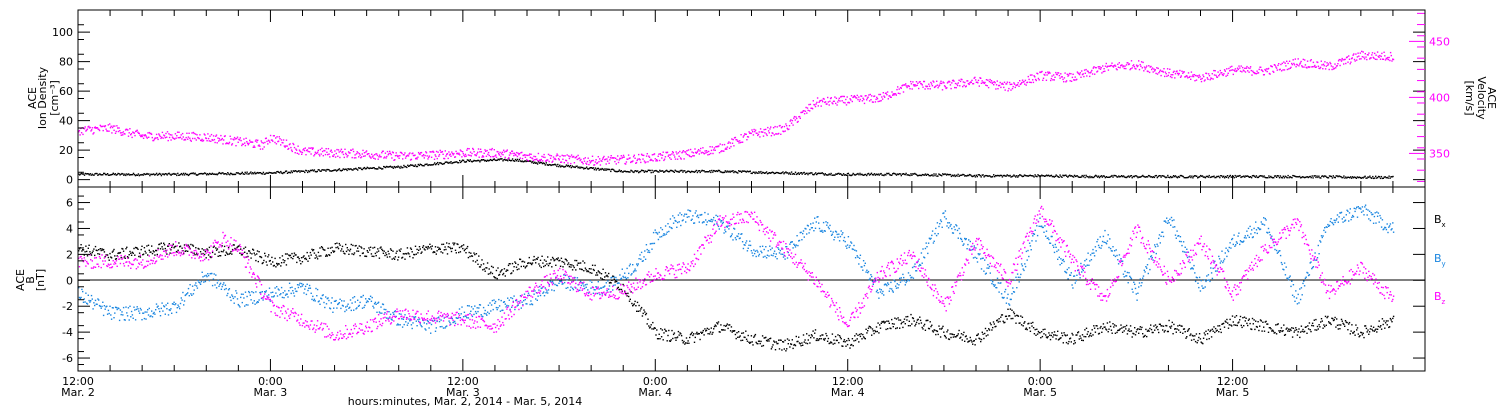 Image resolution: width=1500 pixels, height=410 pixels. I want to click on velocity-axis-label-line2: Velocity, so click(1481, 98).